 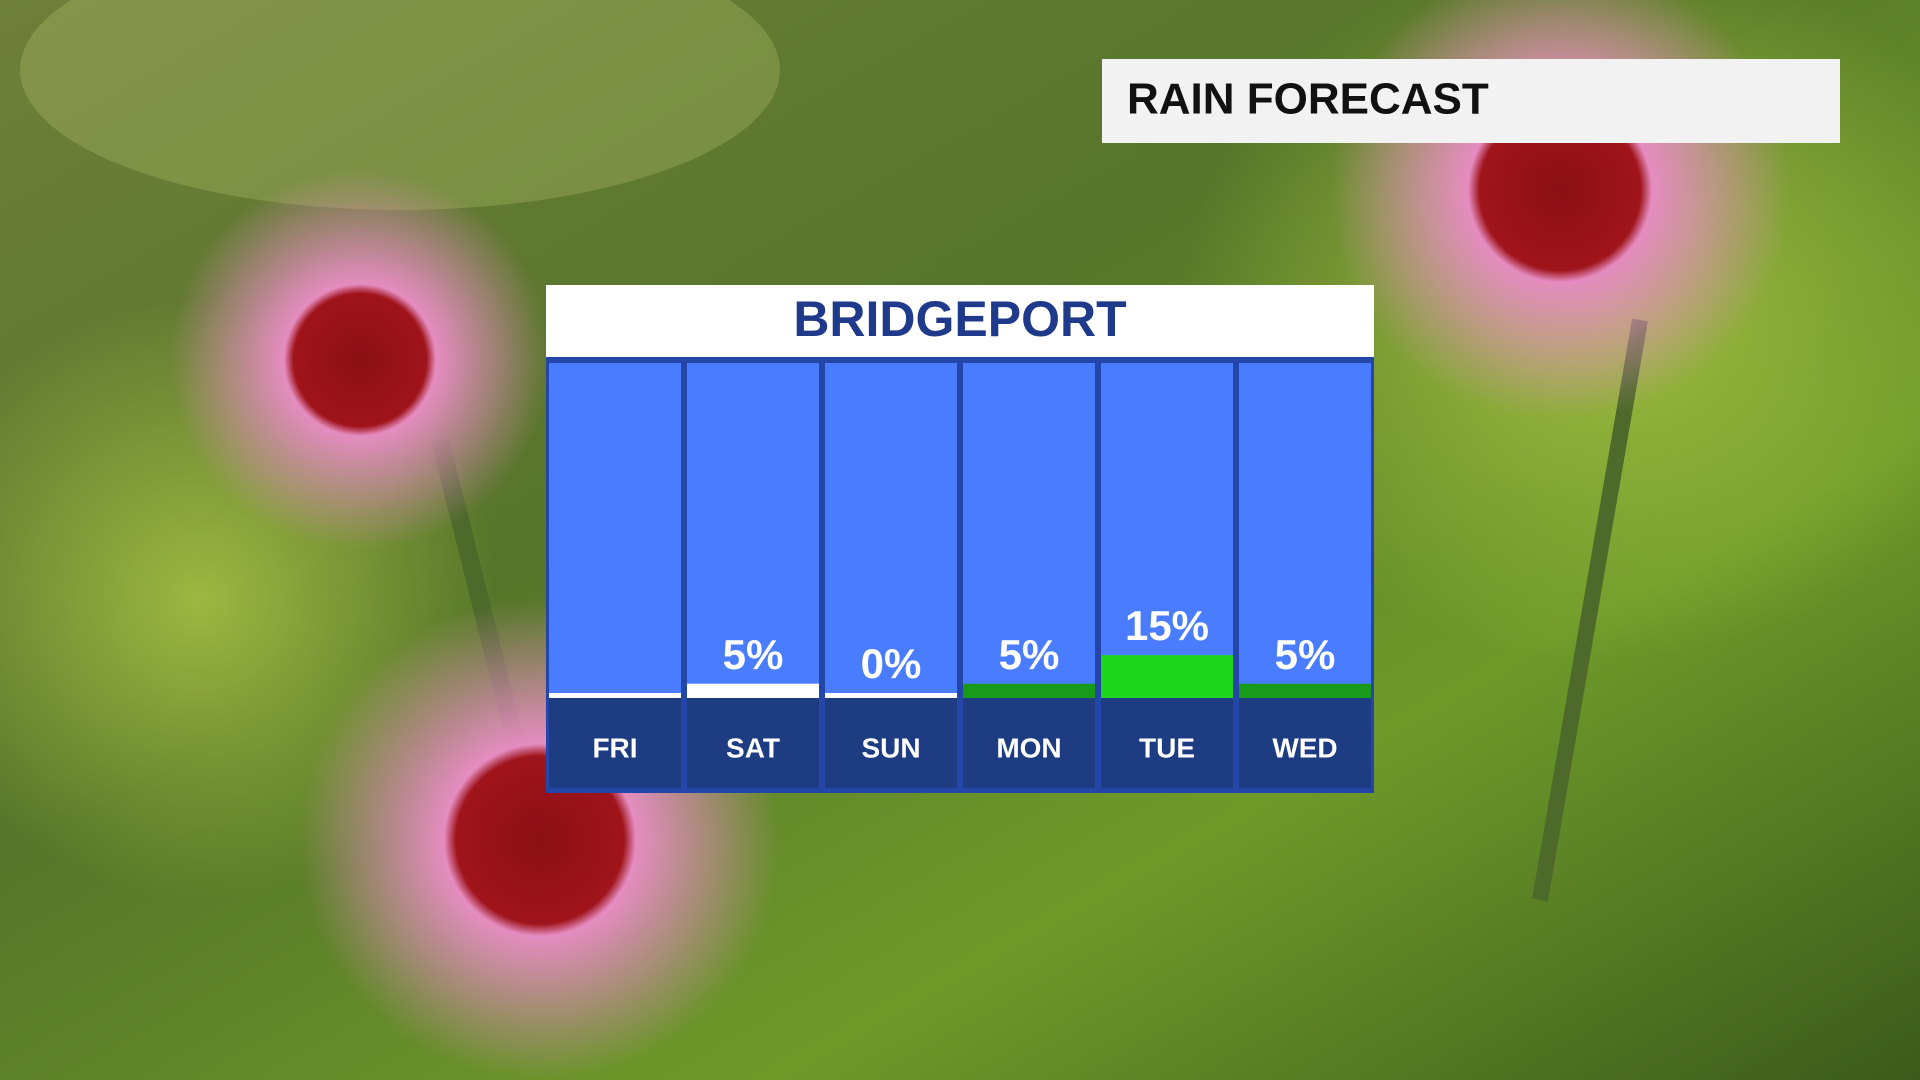 I want to click on value-label: 15%, so click(x=1167, y=625).